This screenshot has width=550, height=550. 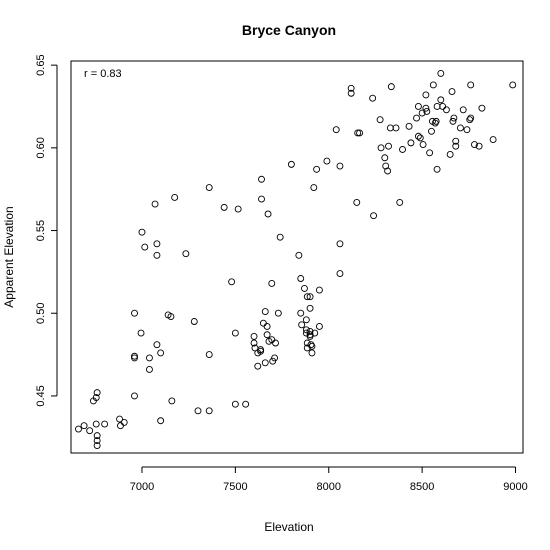 I want to click on x-tick-label: 7000, so click(x=142, y=487).